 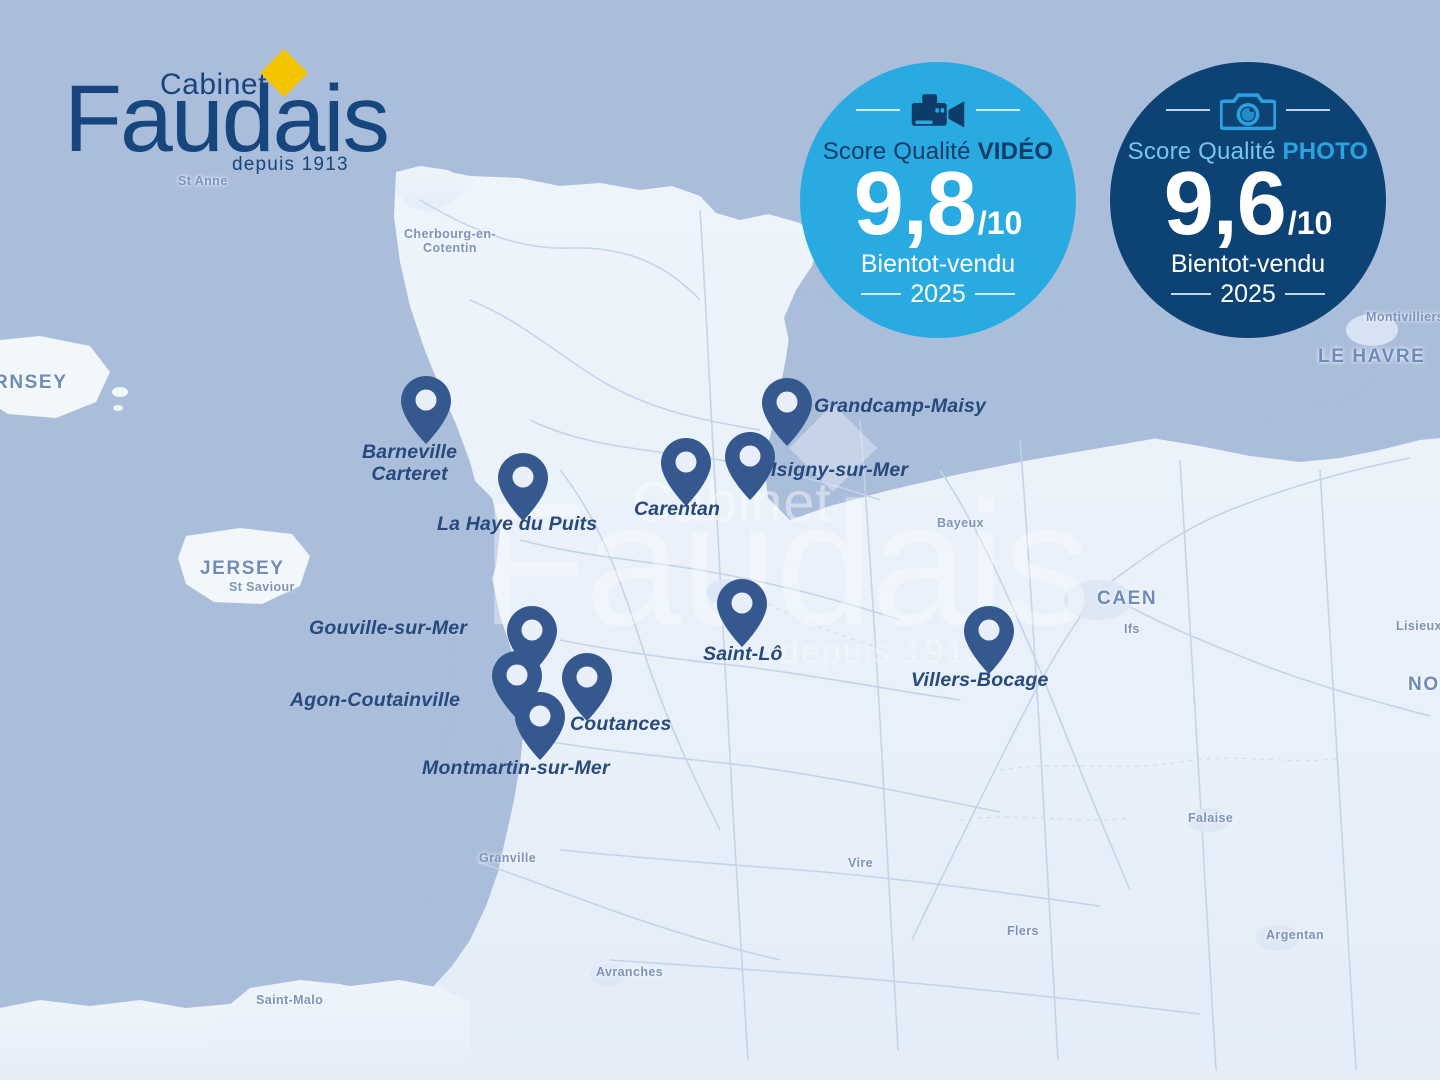 I want to click on map-pin-label-barneville-carteret: Barneville Carteret, so click(x=410, y=463).